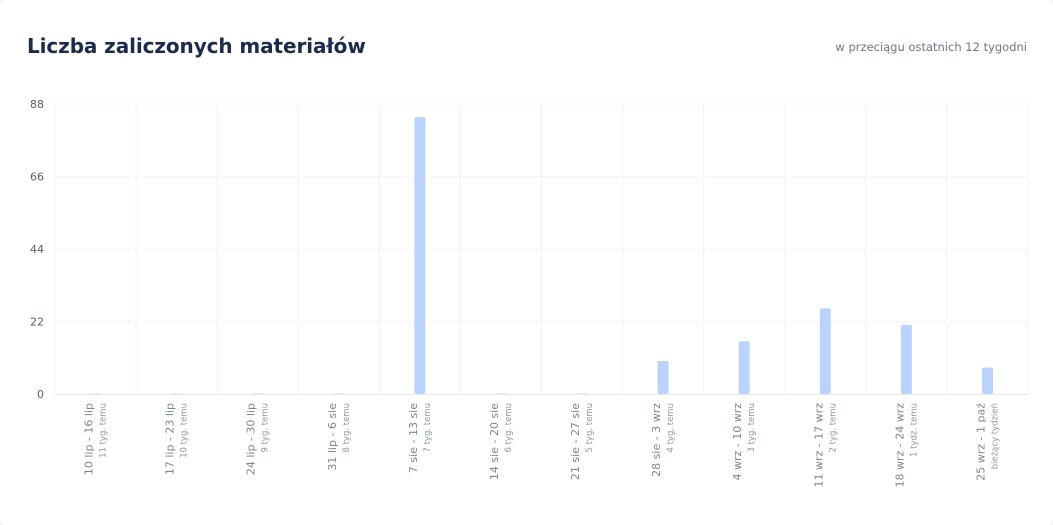 The image size is (1053, 525). Describe the element at coordinates (737, 442) in the screenshot. I see `x-tick-label: 4 wrz - 10 wrz` at that location.